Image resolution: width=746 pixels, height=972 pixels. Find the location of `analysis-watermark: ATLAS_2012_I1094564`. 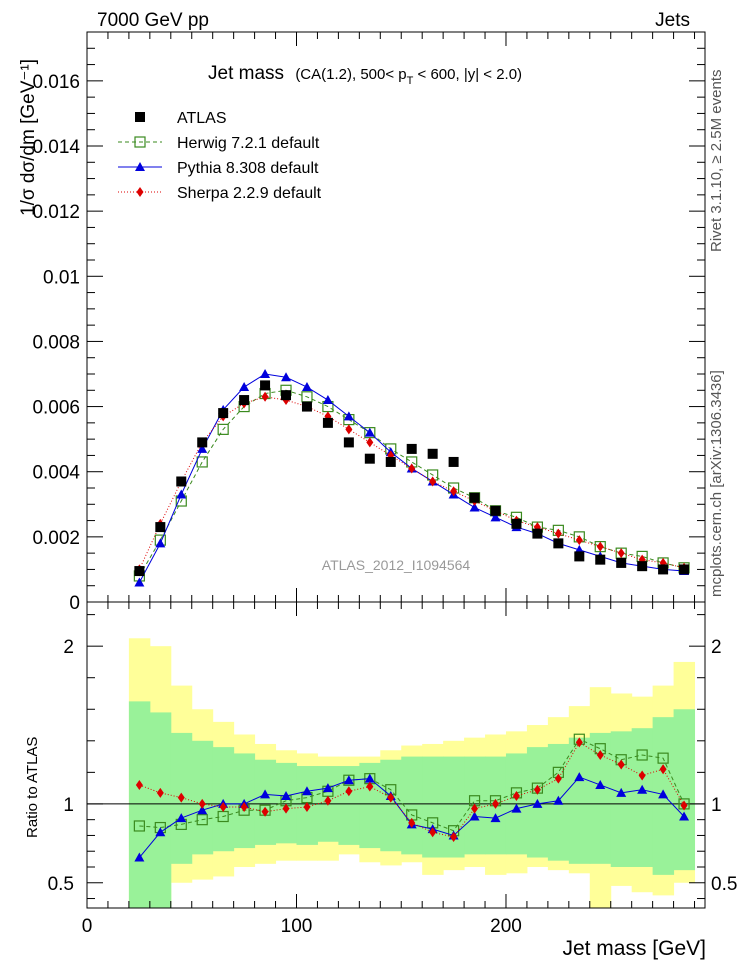

analysis-watermark: ATLAS_2012_I1094564 is located at coordinates (396, 565).